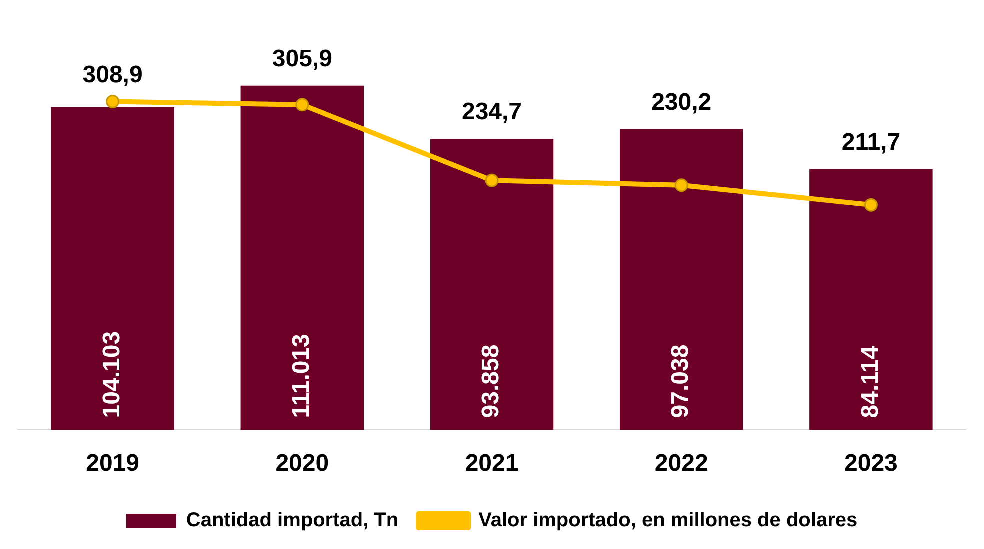 This screenshot has width=984, height=549. I want to click on x-tick-label: 2023, so click(871, 464).